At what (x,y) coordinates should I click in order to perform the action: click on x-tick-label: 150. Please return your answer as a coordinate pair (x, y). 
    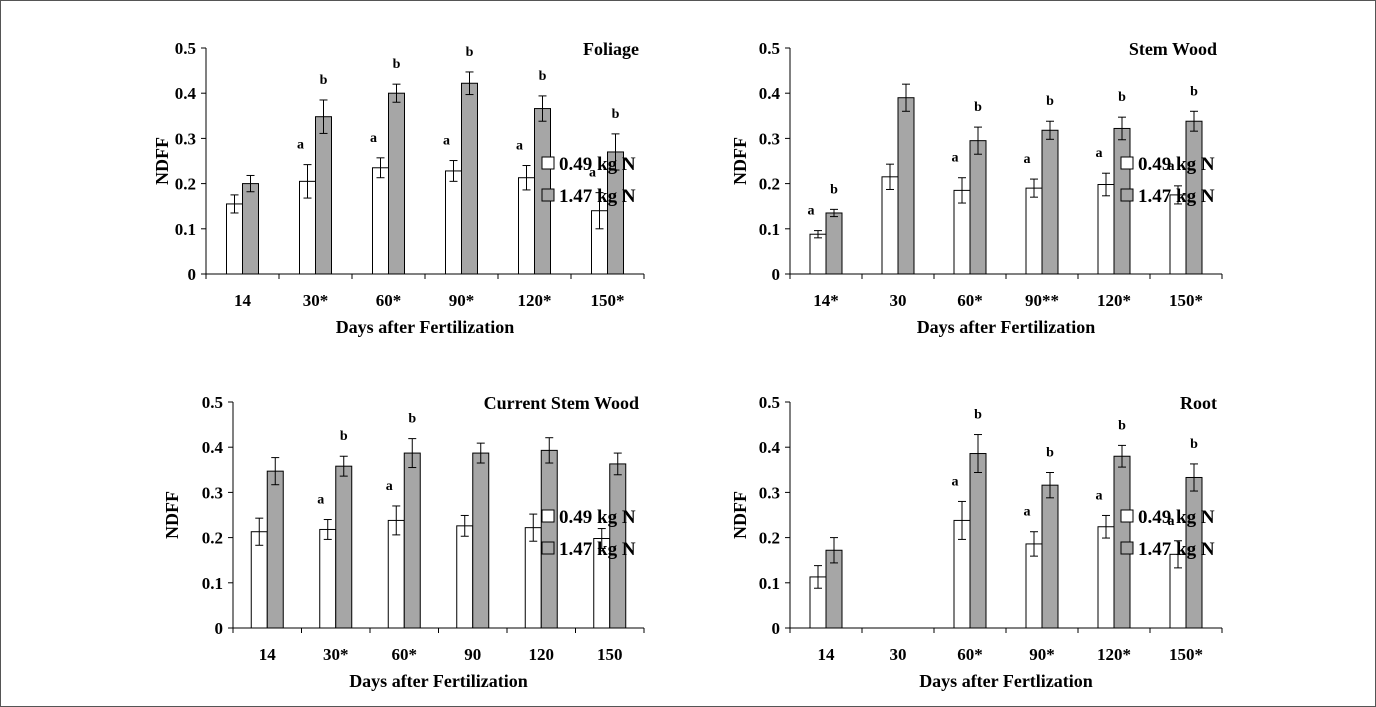
    Looking at the image, I should click on (610, 654).